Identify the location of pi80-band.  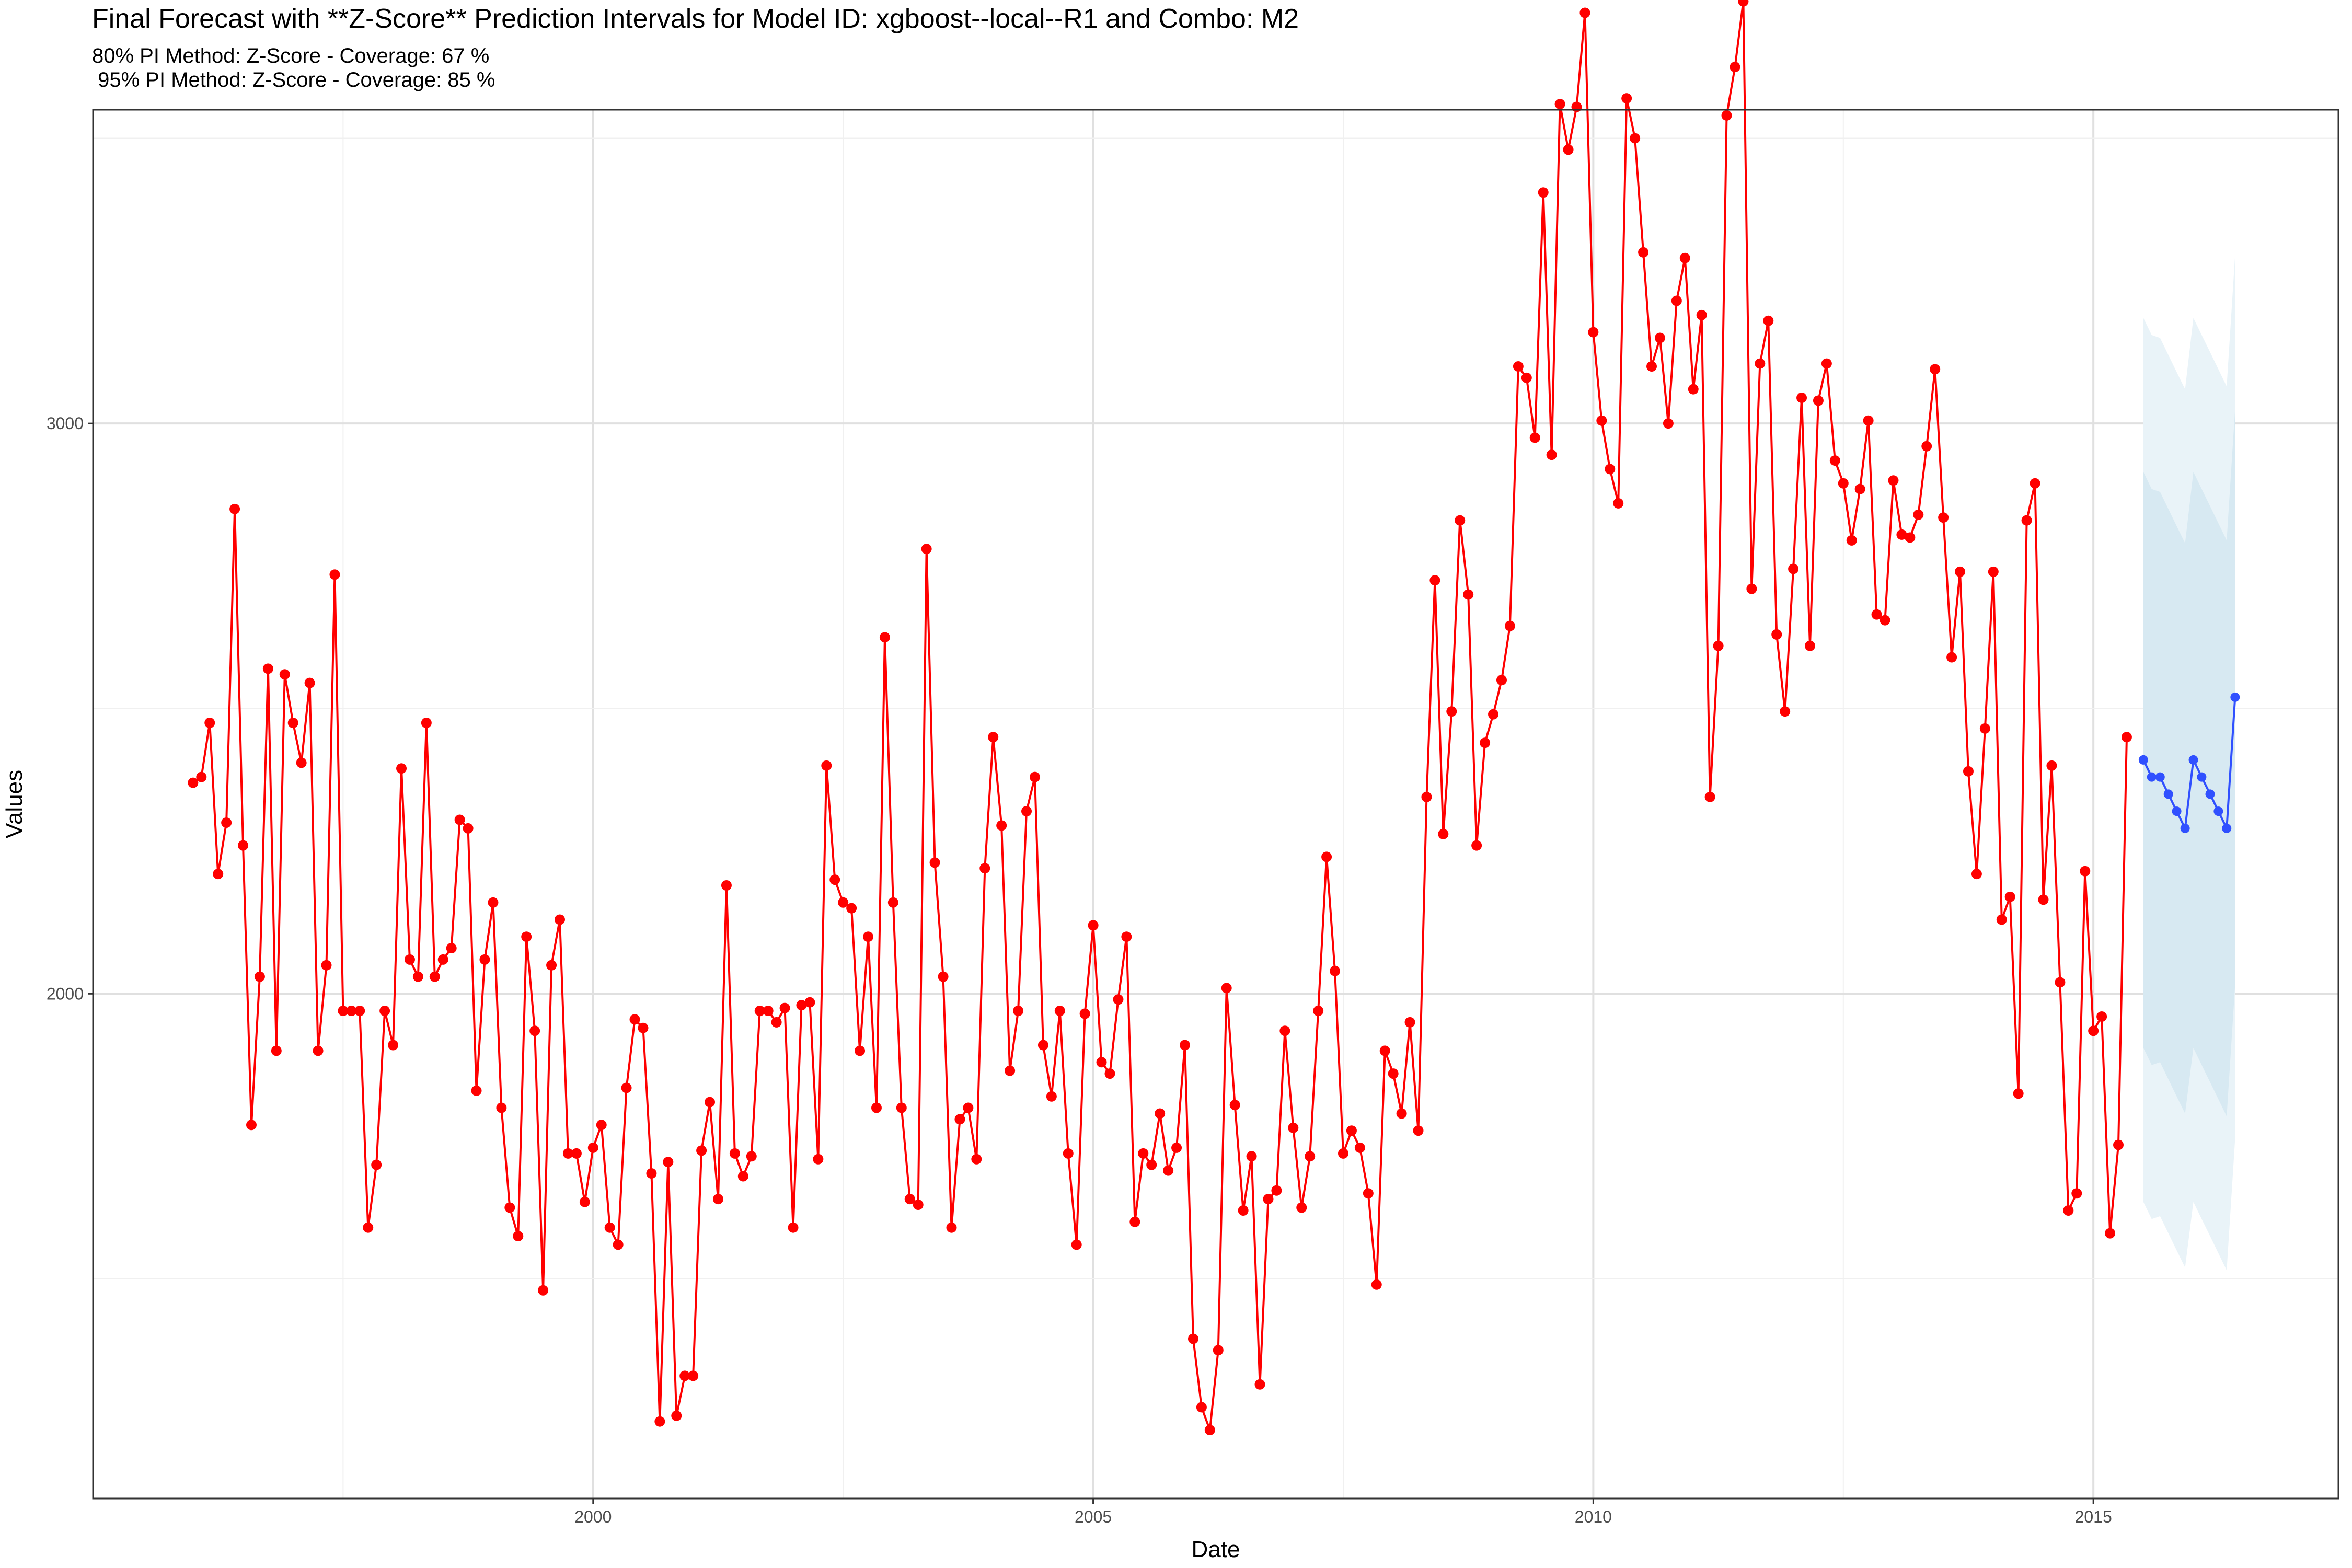
(2189, 762).